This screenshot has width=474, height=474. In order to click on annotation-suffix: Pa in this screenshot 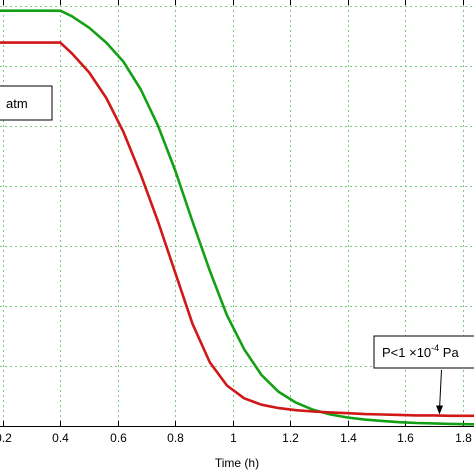, I will do `click(449, 352)`.